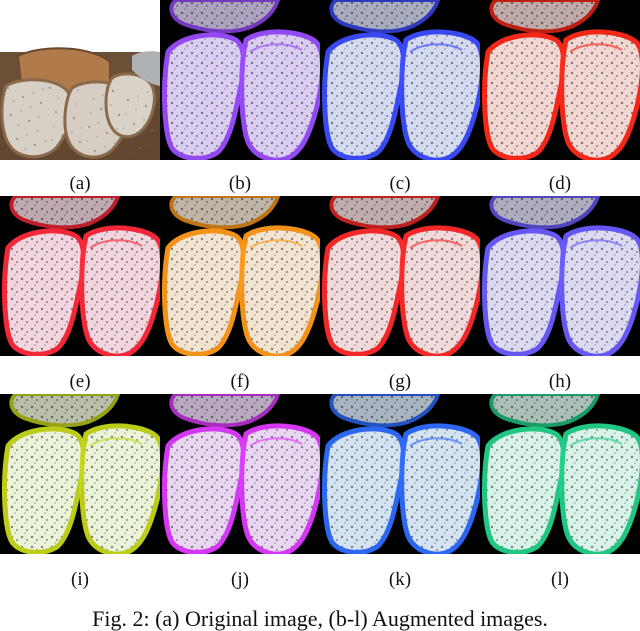 This screenshot has width=640, height=631. Describe the element at coordinates (80, 183) in the screenshot. I see `subfigure-label: (a)` at that location.